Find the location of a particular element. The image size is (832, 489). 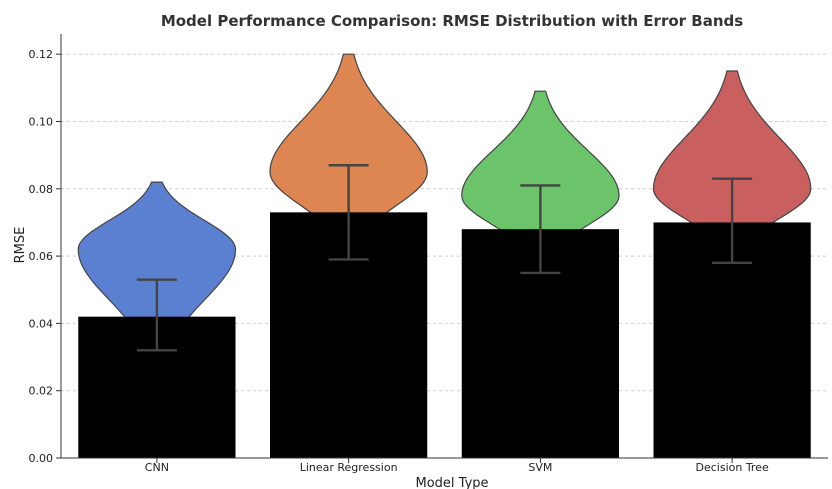

y-tick-label: 0.04 is located at coordinates (41, 323).